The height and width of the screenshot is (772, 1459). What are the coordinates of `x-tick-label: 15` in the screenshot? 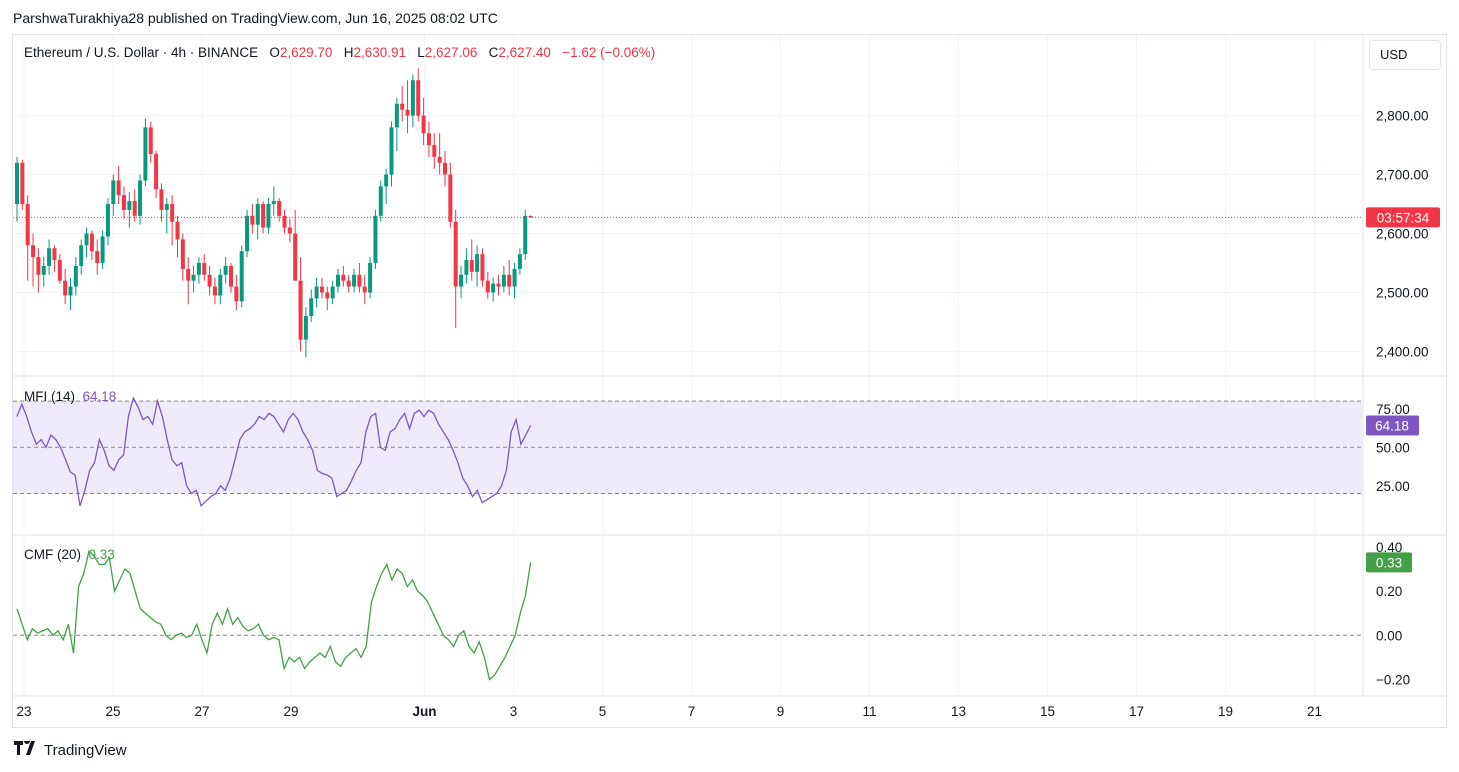 It's located at (1047, 711).